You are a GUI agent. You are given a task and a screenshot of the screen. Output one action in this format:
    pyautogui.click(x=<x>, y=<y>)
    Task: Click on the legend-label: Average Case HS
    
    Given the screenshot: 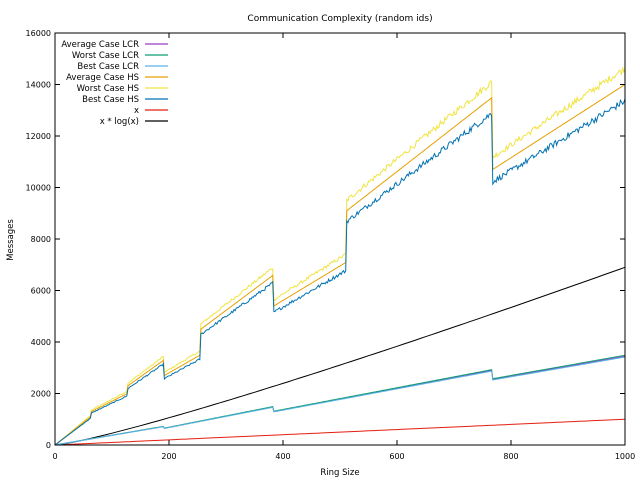 What is the action you would take?
    pyautogui.click(x=102, y=78)
    